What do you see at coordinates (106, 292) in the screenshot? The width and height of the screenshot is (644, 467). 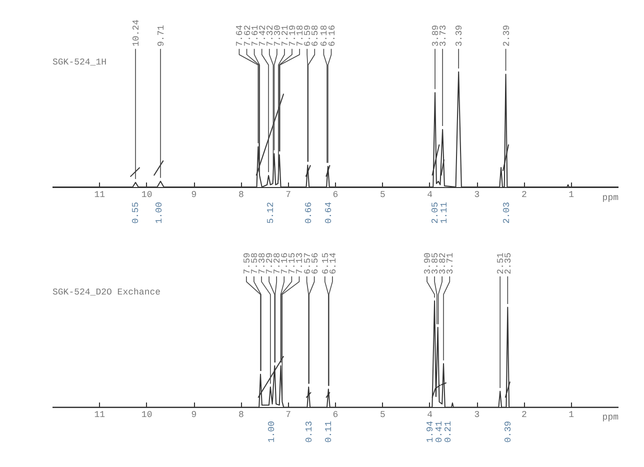 I see `chart-title: SGK-524_D2O Exchance` at bounding box center [106, 292].